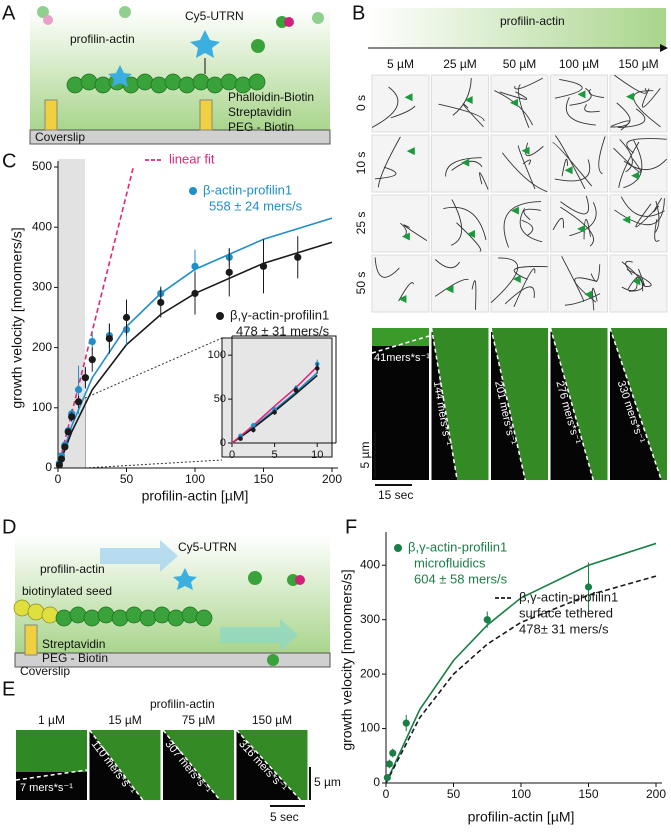 The width and height of the screenshot is (671, 838). I want to click on panel-label: C, so click(9, 161).